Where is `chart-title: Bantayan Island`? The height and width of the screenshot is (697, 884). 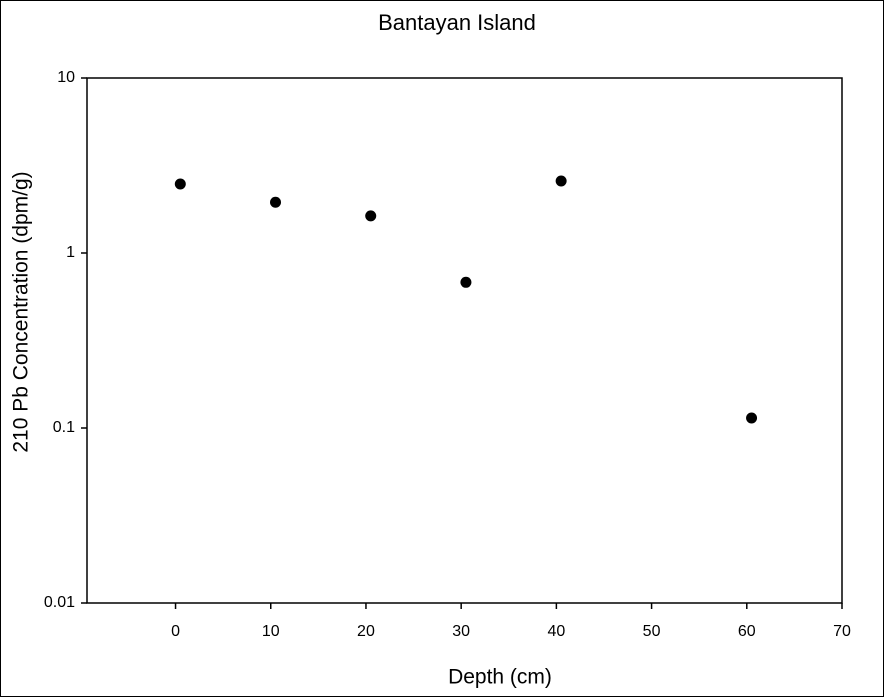
chart-title: Bantayan Island is located at coordinates (457, 22).